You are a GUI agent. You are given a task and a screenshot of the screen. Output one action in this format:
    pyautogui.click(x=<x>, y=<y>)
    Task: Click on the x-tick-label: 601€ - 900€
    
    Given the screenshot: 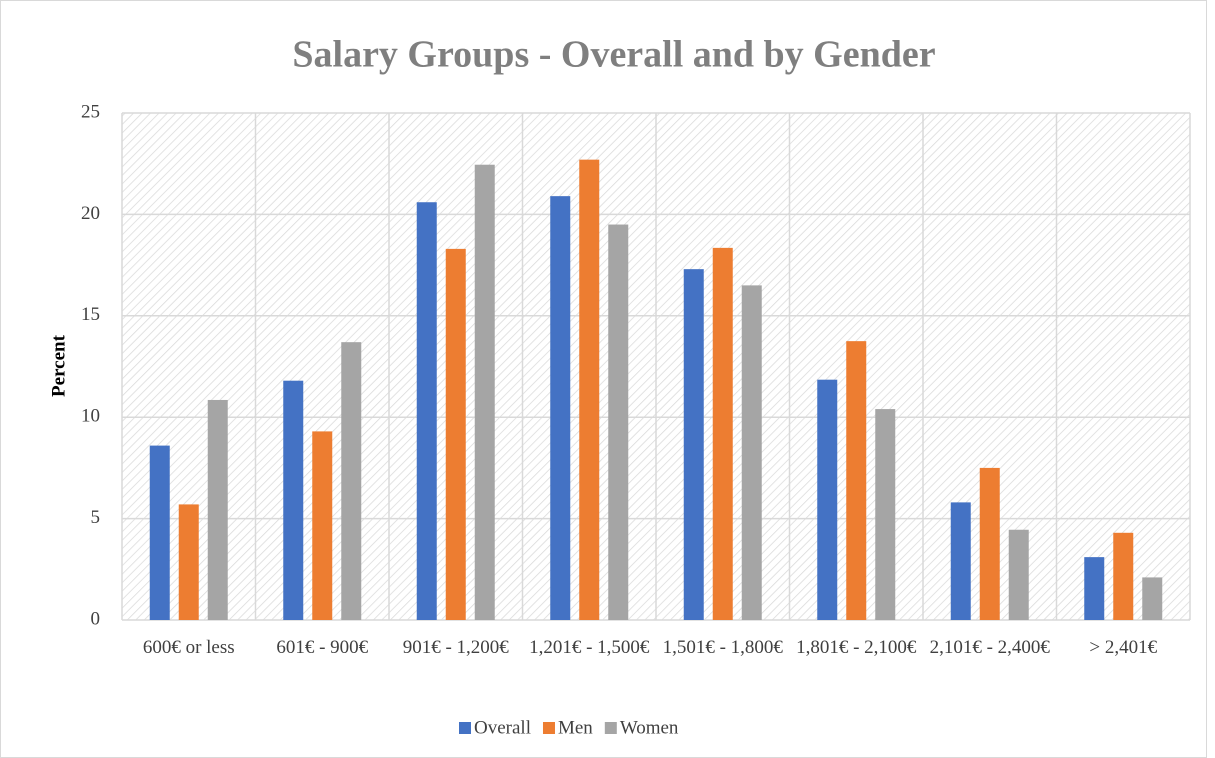 What is the action you would take?
    pyautogui.click(x=322, y=647)
    